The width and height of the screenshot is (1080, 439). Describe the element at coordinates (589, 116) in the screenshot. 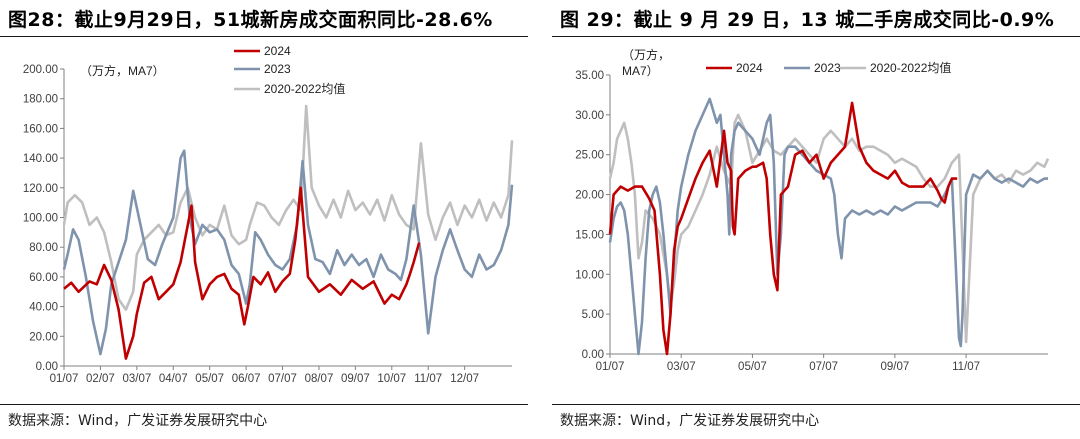

I see `y-tick-label: 30.00` at that location.